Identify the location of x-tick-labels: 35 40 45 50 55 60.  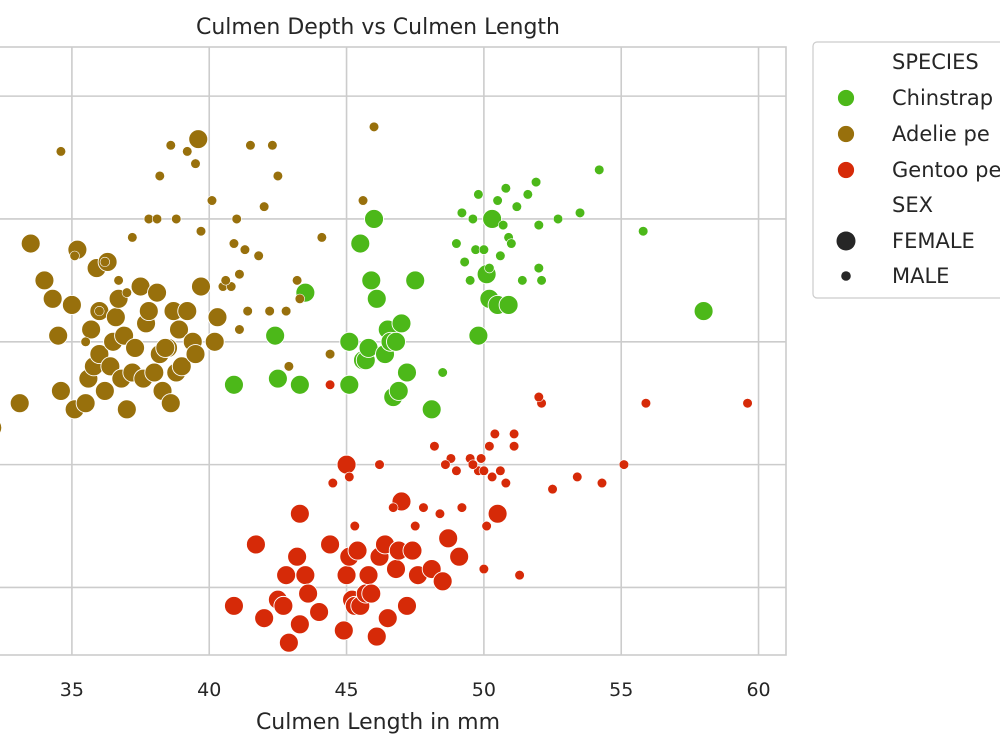
(415, 690).